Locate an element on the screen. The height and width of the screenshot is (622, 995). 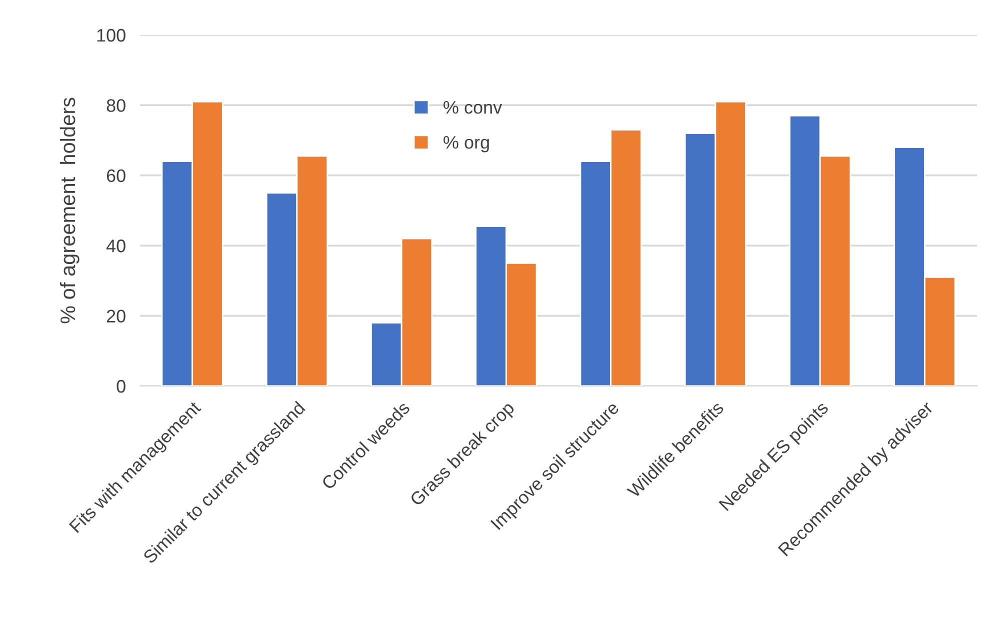
legend-label: % org is located at coordinates (466, 144).